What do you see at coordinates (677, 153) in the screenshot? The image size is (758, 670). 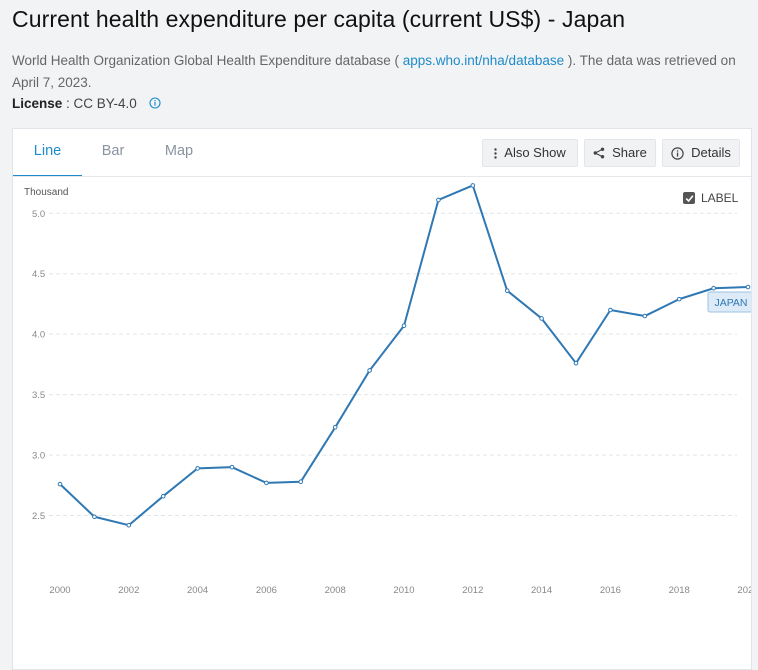 I see `info-circle-icon` at bounding box center [677, 153].